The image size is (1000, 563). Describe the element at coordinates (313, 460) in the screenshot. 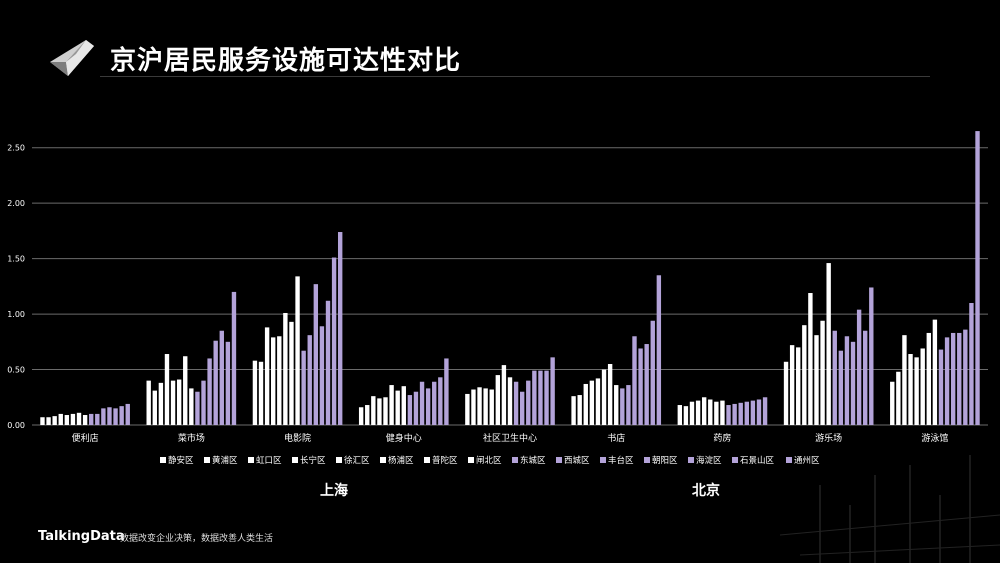

I see `legend-label: 长宁区` at that location.